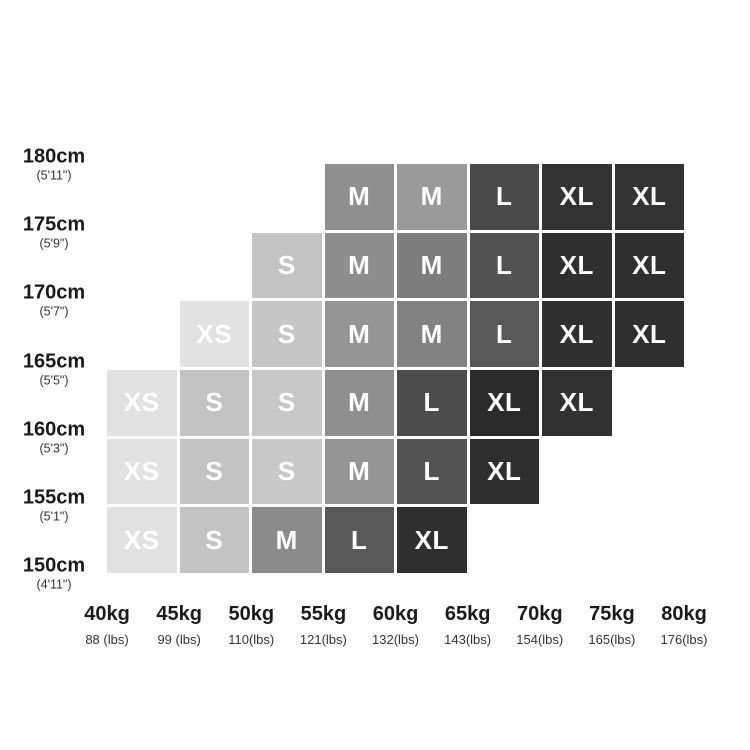 The height and width of the screenshot is (750, 750). I want to click on weight-lbs-label: 110(lbs), so click(251, 639).